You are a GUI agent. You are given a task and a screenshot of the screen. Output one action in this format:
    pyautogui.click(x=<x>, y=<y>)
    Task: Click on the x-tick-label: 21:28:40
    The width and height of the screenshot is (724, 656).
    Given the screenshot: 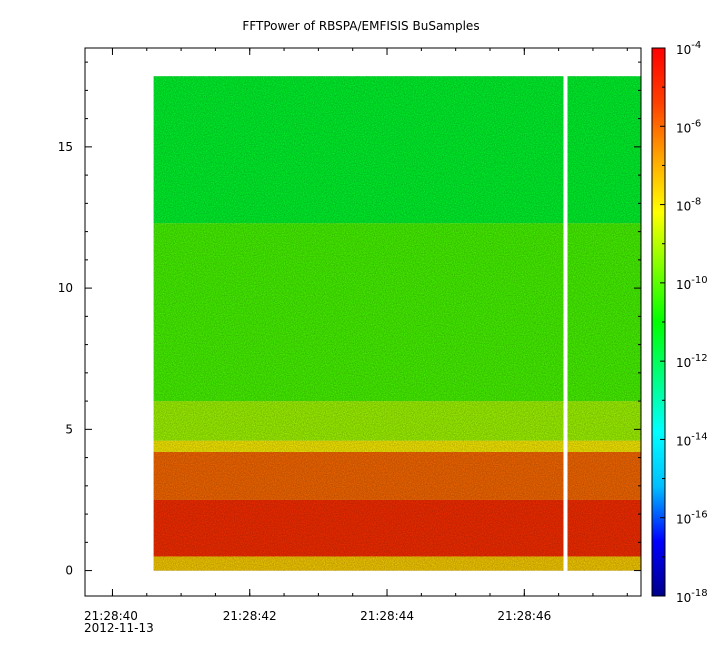 What is the action you would take?
    pyautogui.click(x=111, y=616)
    